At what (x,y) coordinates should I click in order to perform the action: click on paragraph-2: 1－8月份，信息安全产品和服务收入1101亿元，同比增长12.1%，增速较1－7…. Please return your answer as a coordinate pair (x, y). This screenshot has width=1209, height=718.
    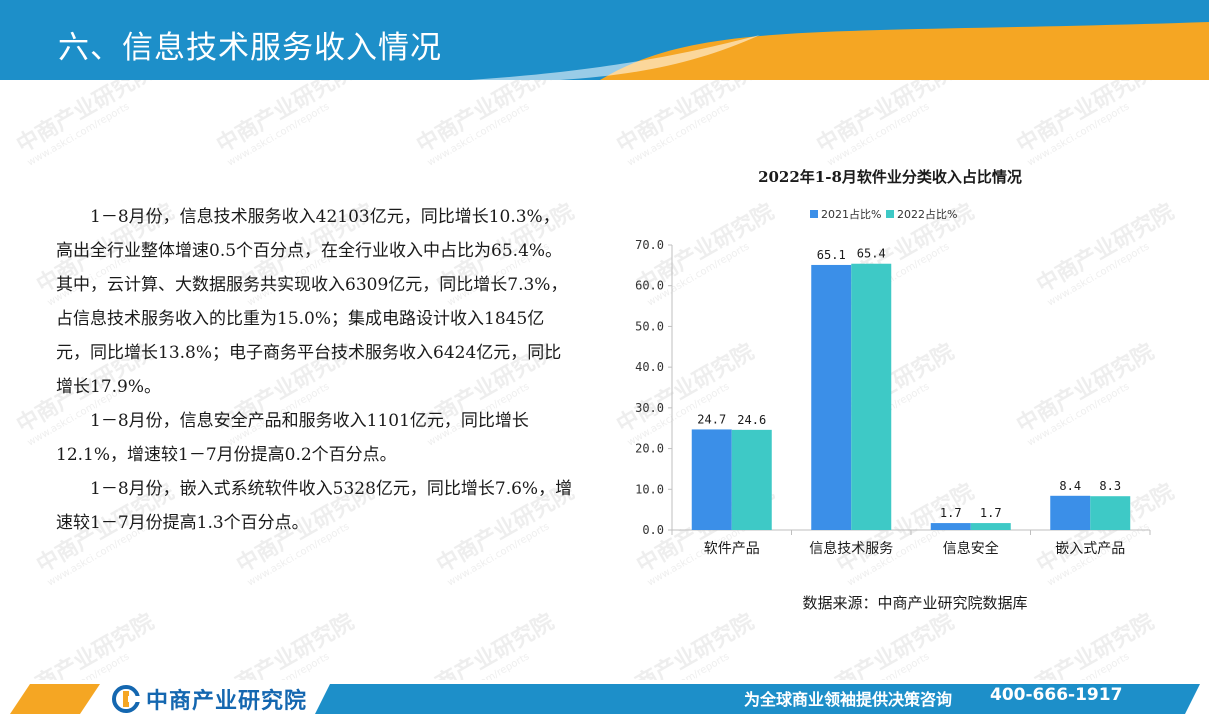
    Looking at the image, I should click on (292, 438).